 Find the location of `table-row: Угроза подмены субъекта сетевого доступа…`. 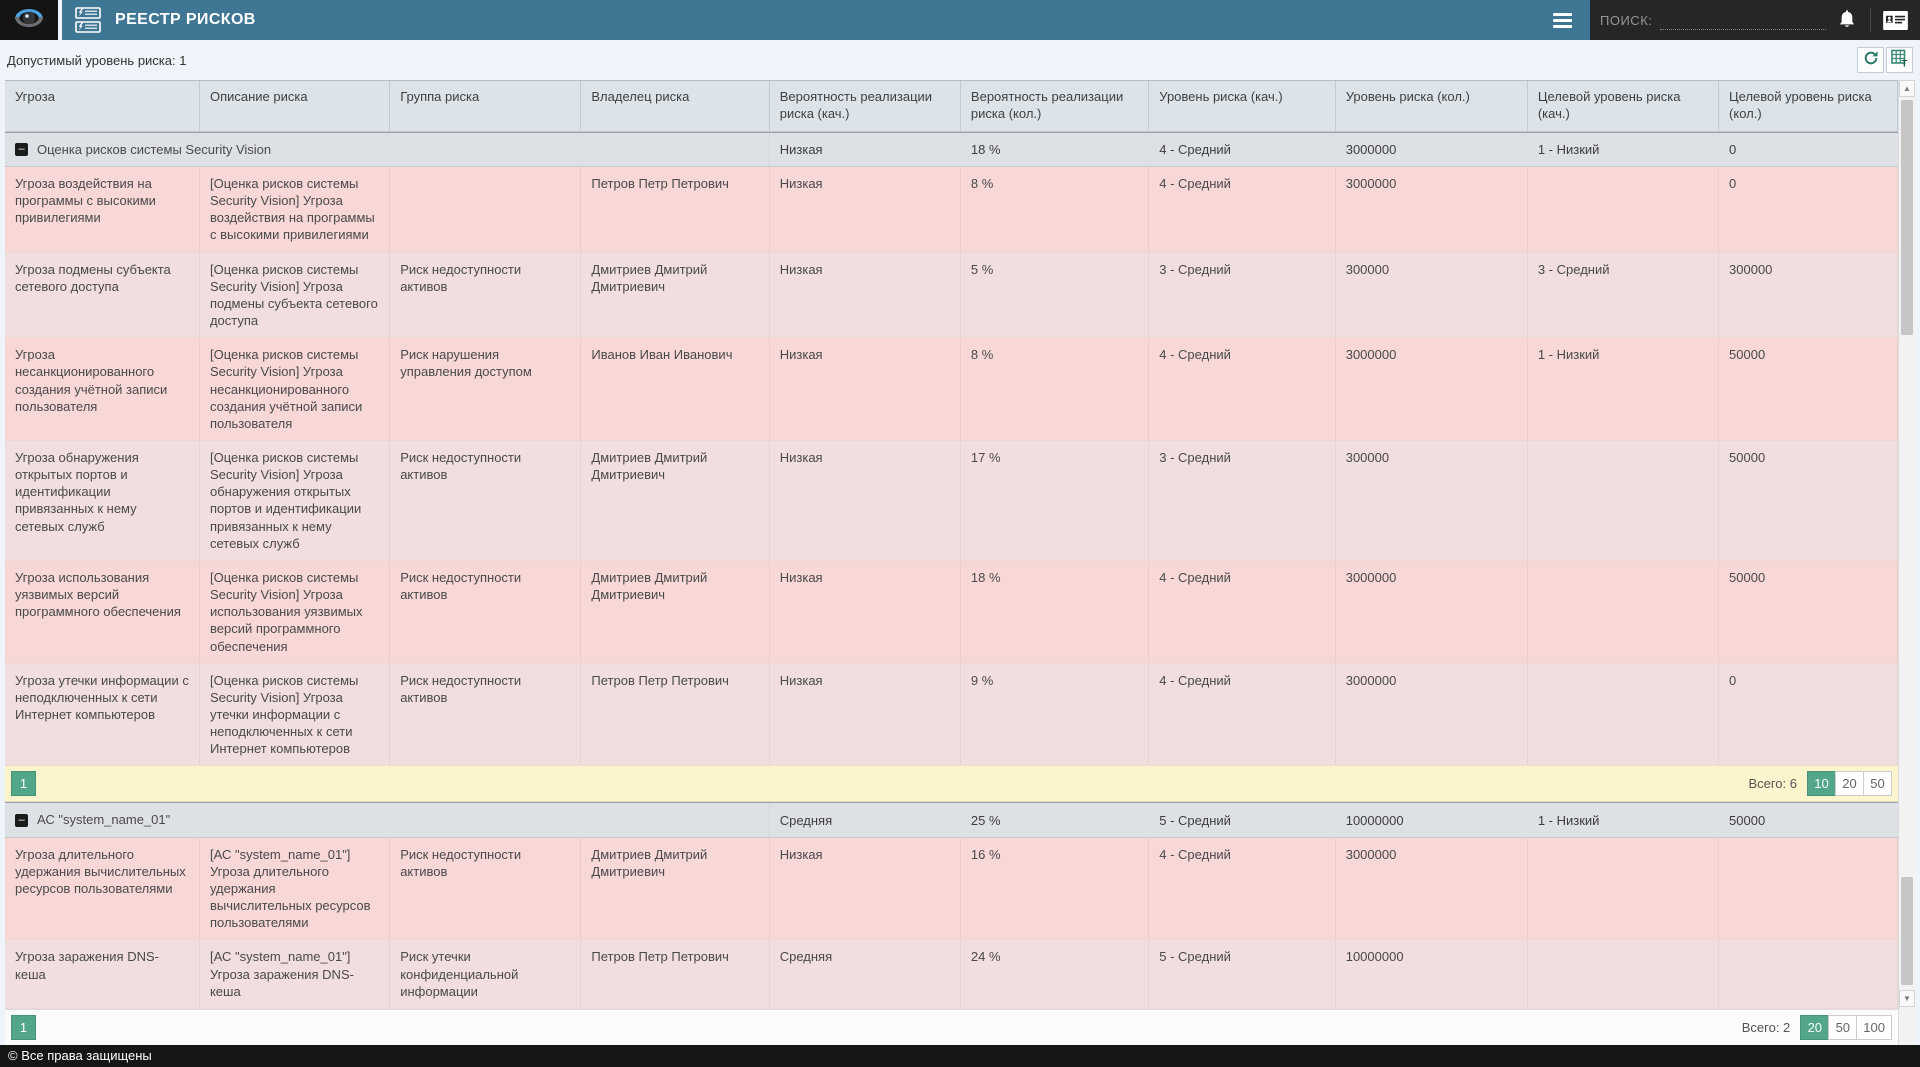

table-row: Угроза подмены субъекта сетевого доступа… is located at coordinates (951, 295).